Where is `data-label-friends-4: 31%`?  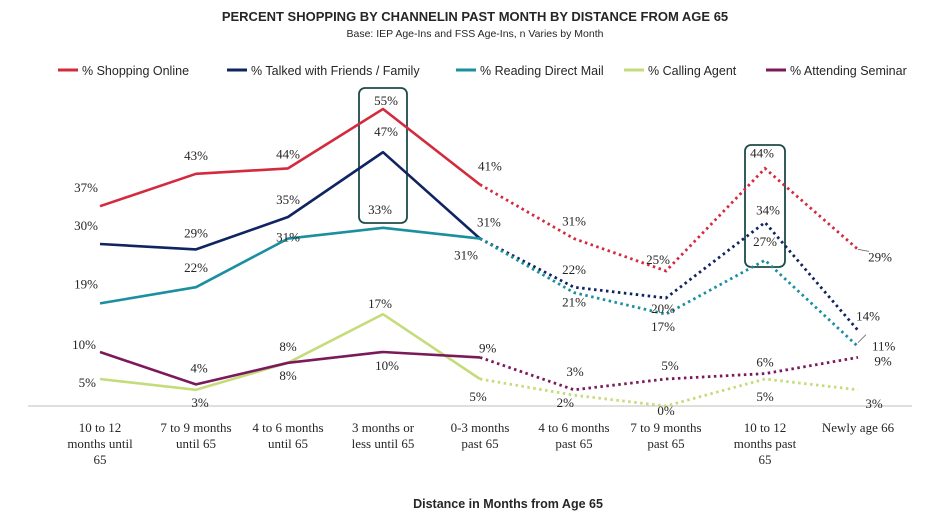 data-label-friends-4: 31% is located at coordinates (489, 222).